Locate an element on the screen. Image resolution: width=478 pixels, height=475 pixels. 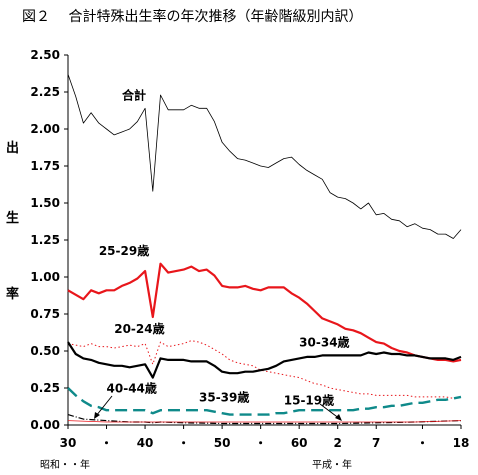
series-line-15-19歳 is located at coordinates (264, 421).